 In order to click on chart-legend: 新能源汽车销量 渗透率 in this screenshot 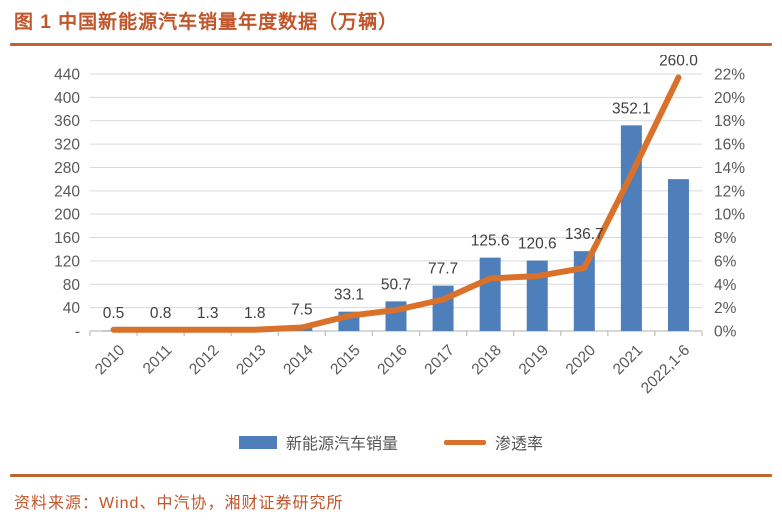, I will do `click(391, 442)`.